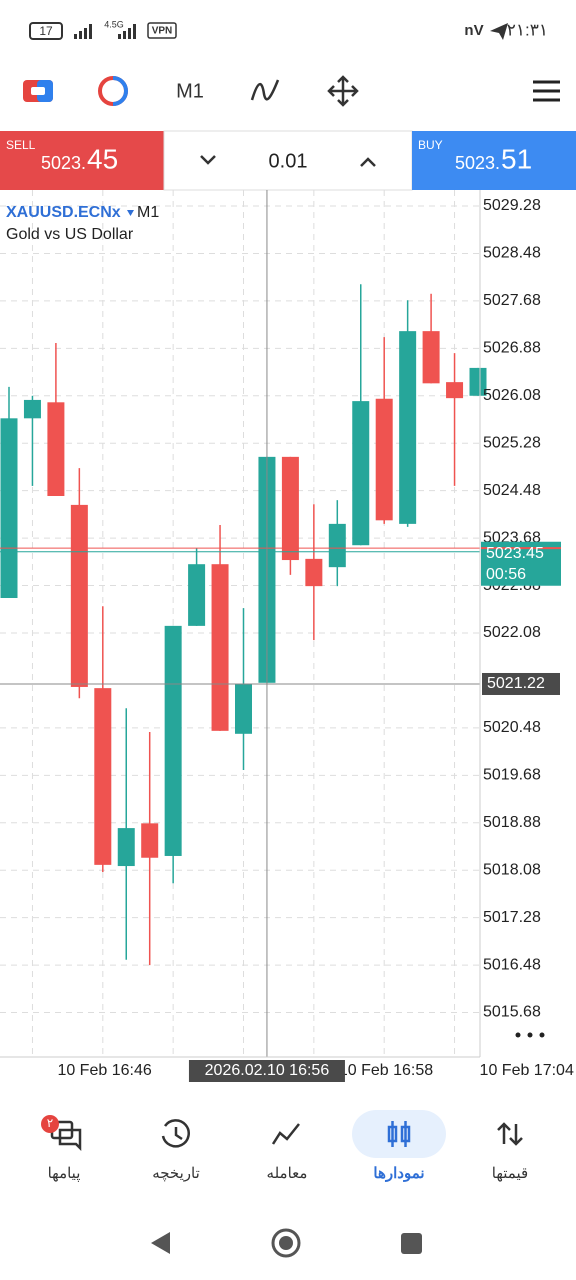 The height and width of the screenshot is (1280, 576). What do you see at coordinates (288, 161) in the screenshot?
I see `lot-size: 0.01` at bounding box center [288, 161].